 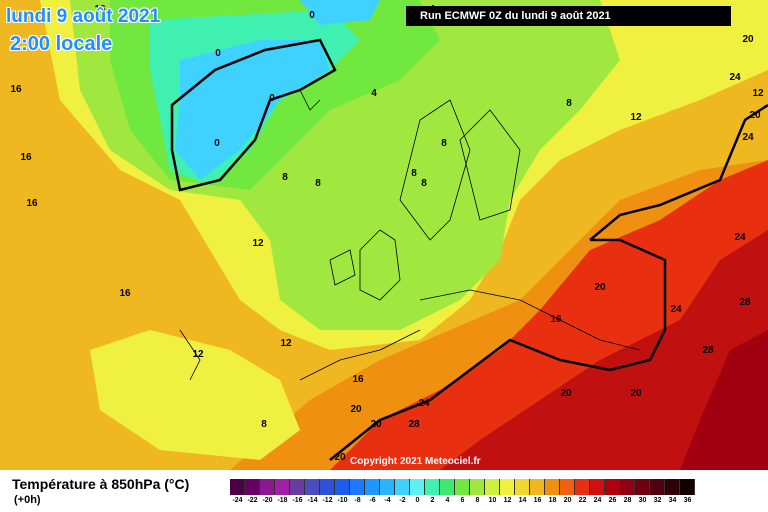 What do you see at coordinates (432, 500) in the screenshot?
I see `scale-tick-label: 2` at bounding box center [432, 500].